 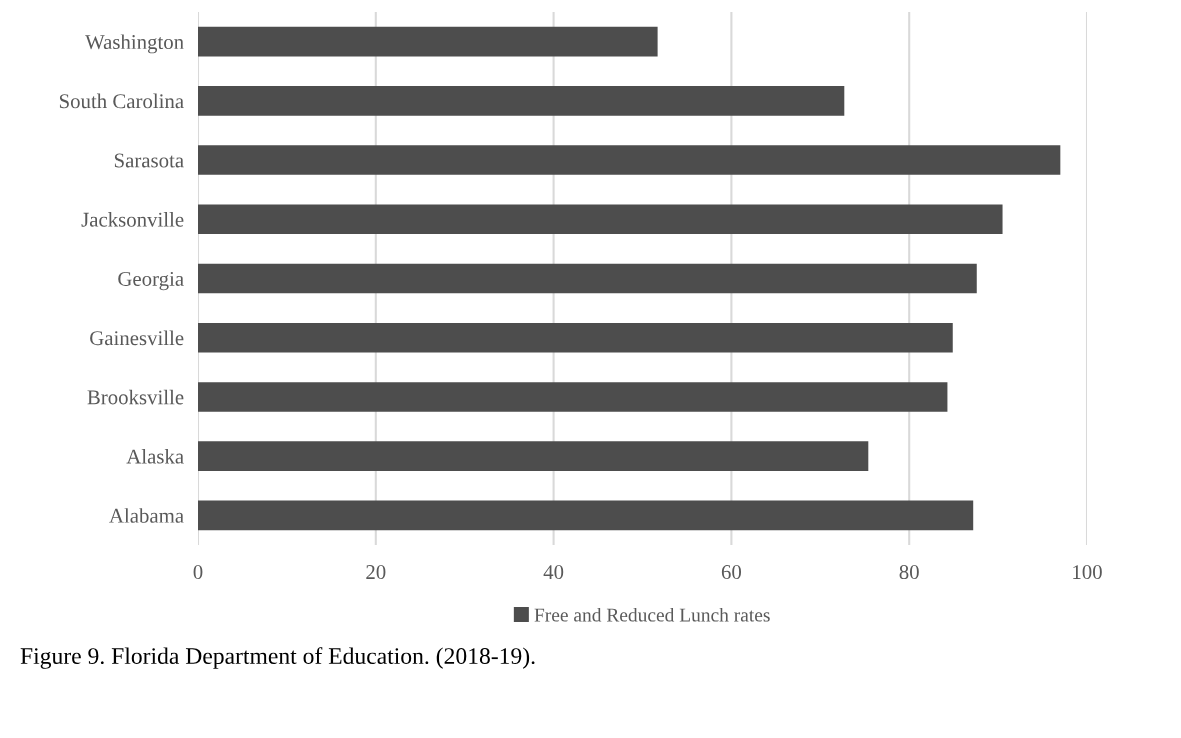 What do you see at coordinates (277, 658) in the screenshot?
I see `caption: Figure 9. Florida Department of Education. (2018-19).` at bounding box center [277, 658].